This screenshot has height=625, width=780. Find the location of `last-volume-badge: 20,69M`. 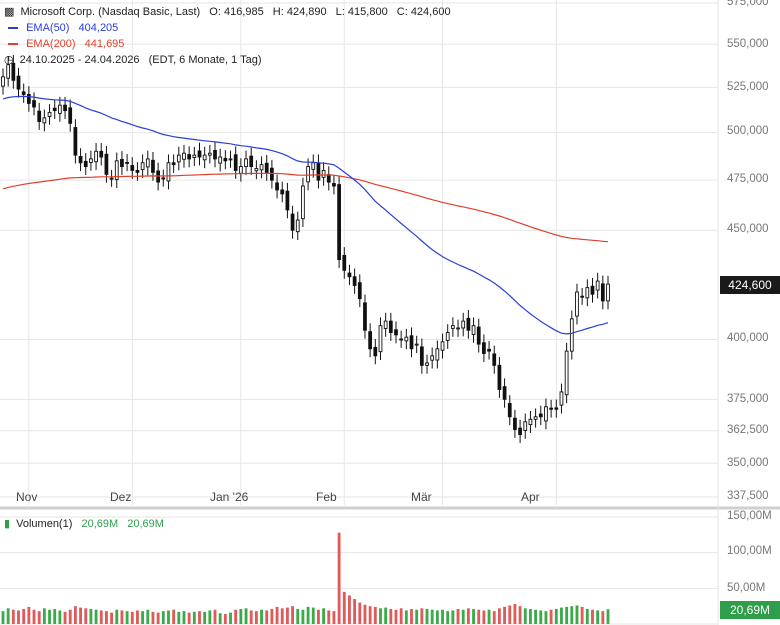

last-volume-badge: 20,69M is located at coordinates (750, 610).